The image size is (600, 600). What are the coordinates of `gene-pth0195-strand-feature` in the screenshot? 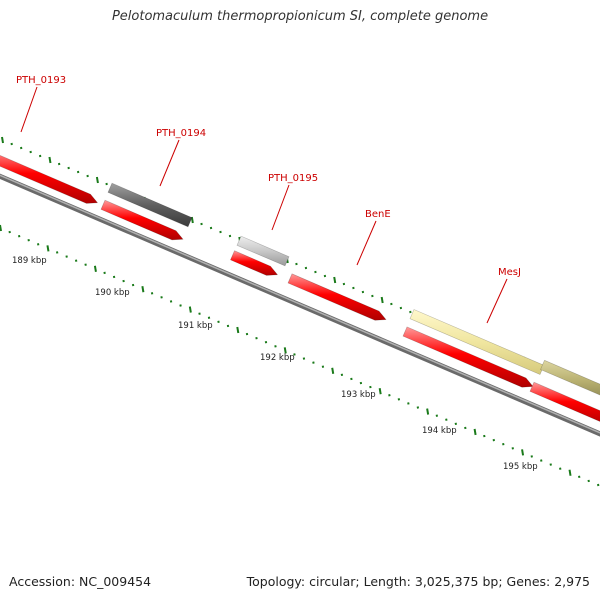 It's located at (254, 263).